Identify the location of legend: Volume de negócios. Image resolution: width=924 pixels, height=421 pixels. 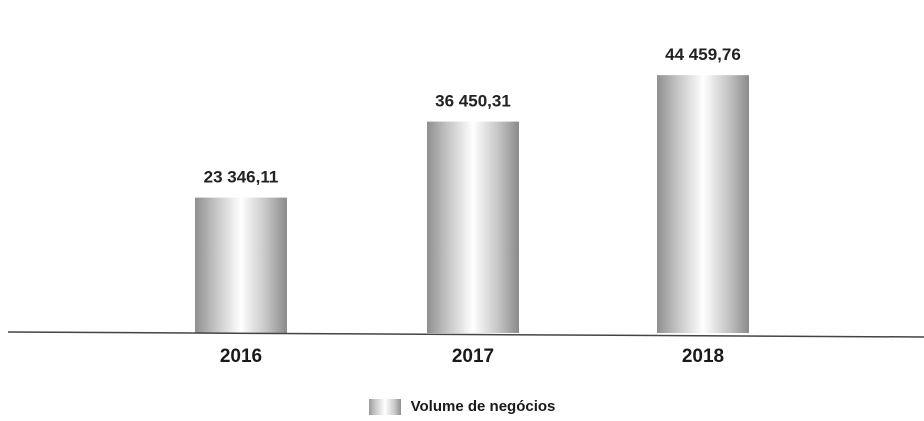
(462, 406).